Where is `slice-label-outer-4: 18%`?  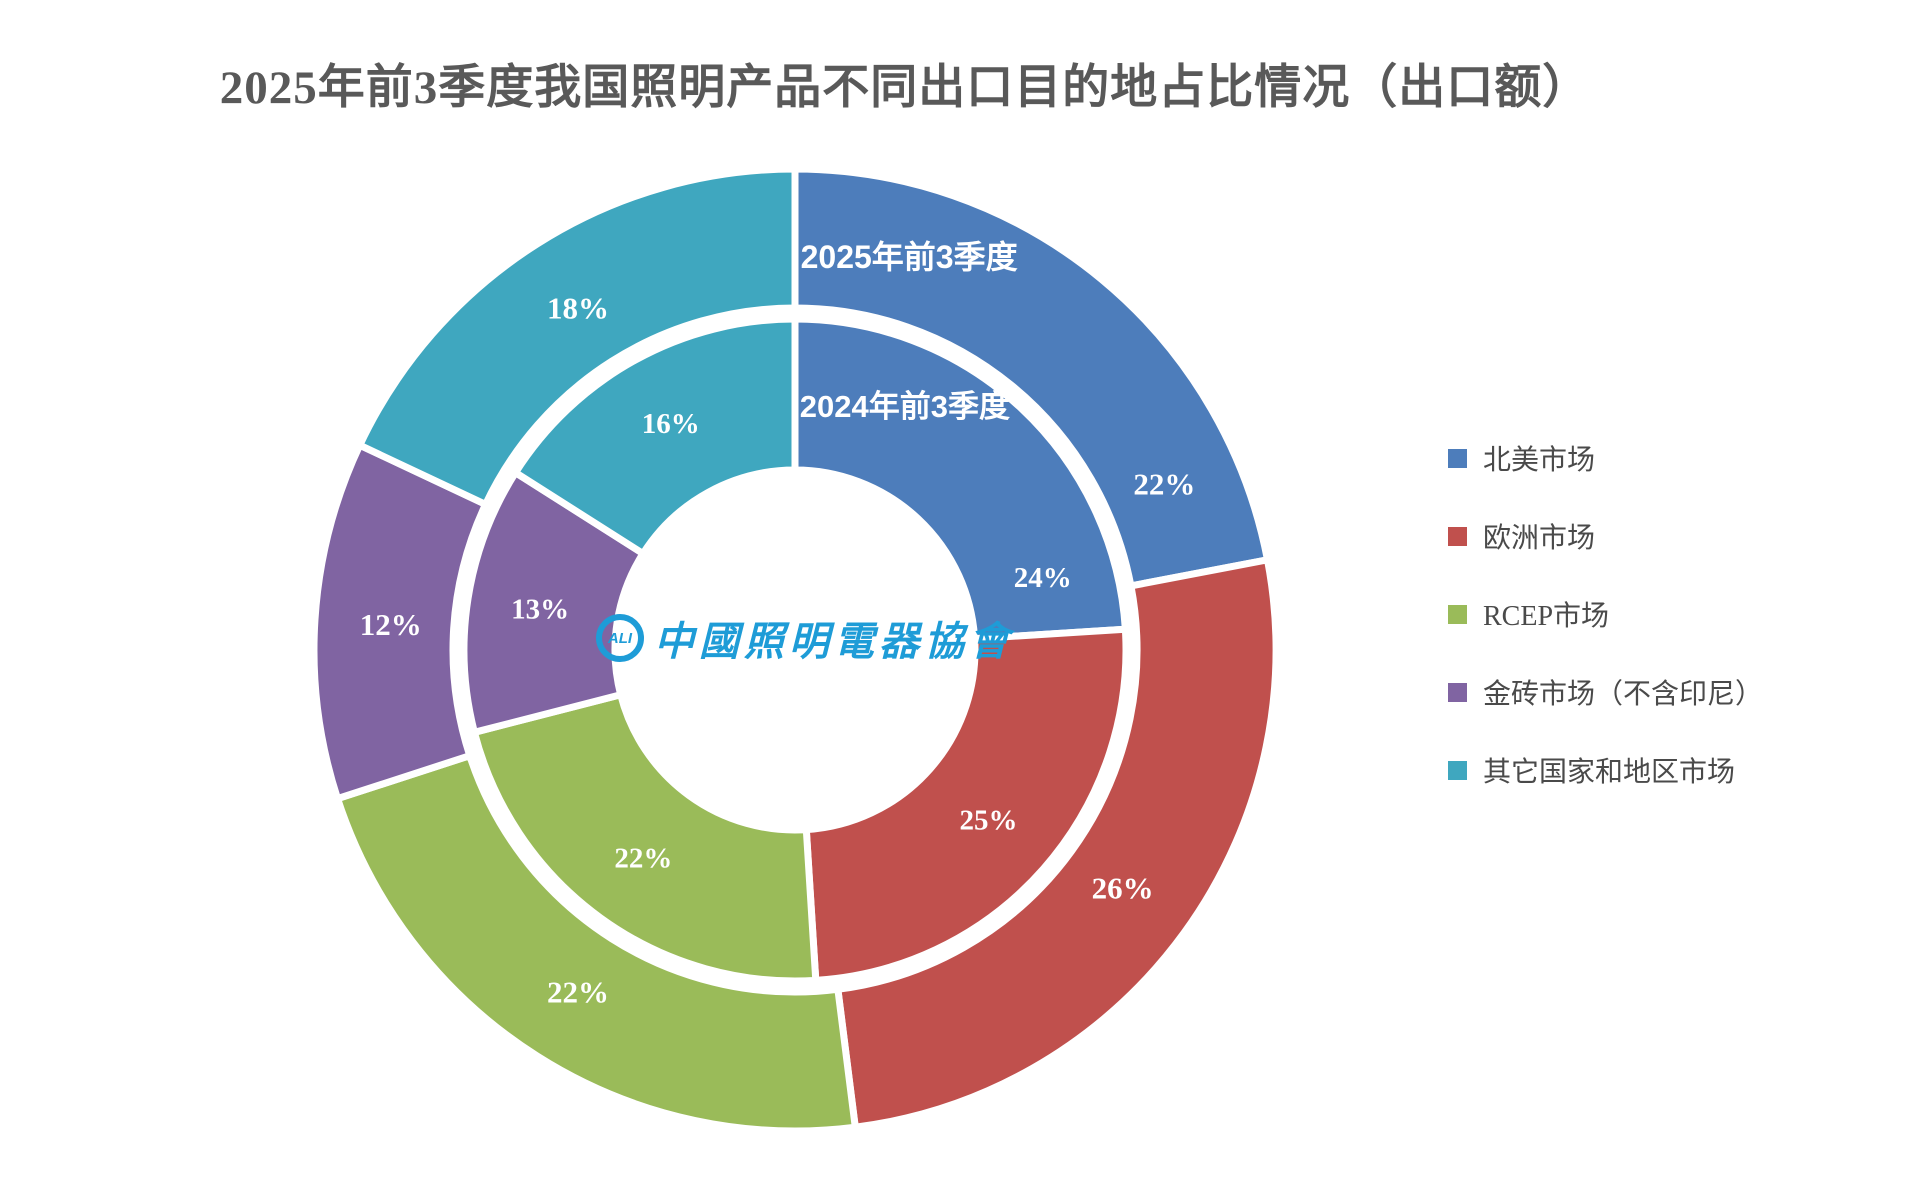
slice-label-outer-4: 18% is located at coordinates (578, 308).